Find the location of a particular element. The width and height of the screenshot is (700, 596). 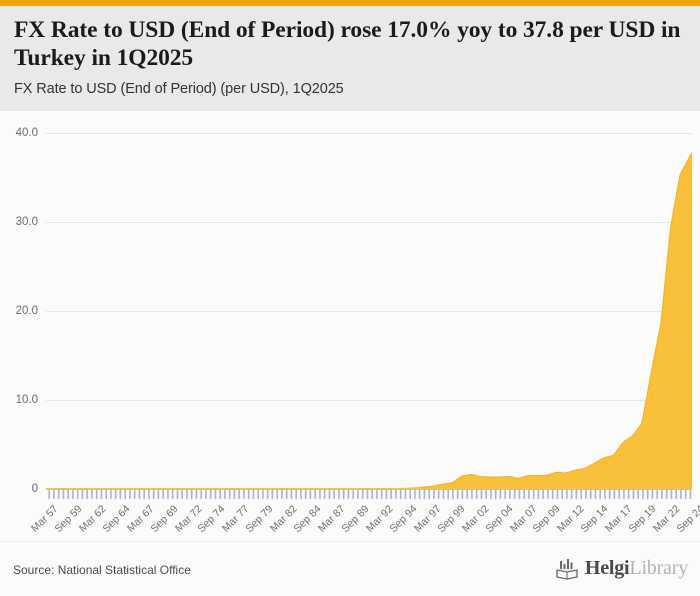

brand-wordmark: HelgiLibrary is located at coordinates (636, 568).